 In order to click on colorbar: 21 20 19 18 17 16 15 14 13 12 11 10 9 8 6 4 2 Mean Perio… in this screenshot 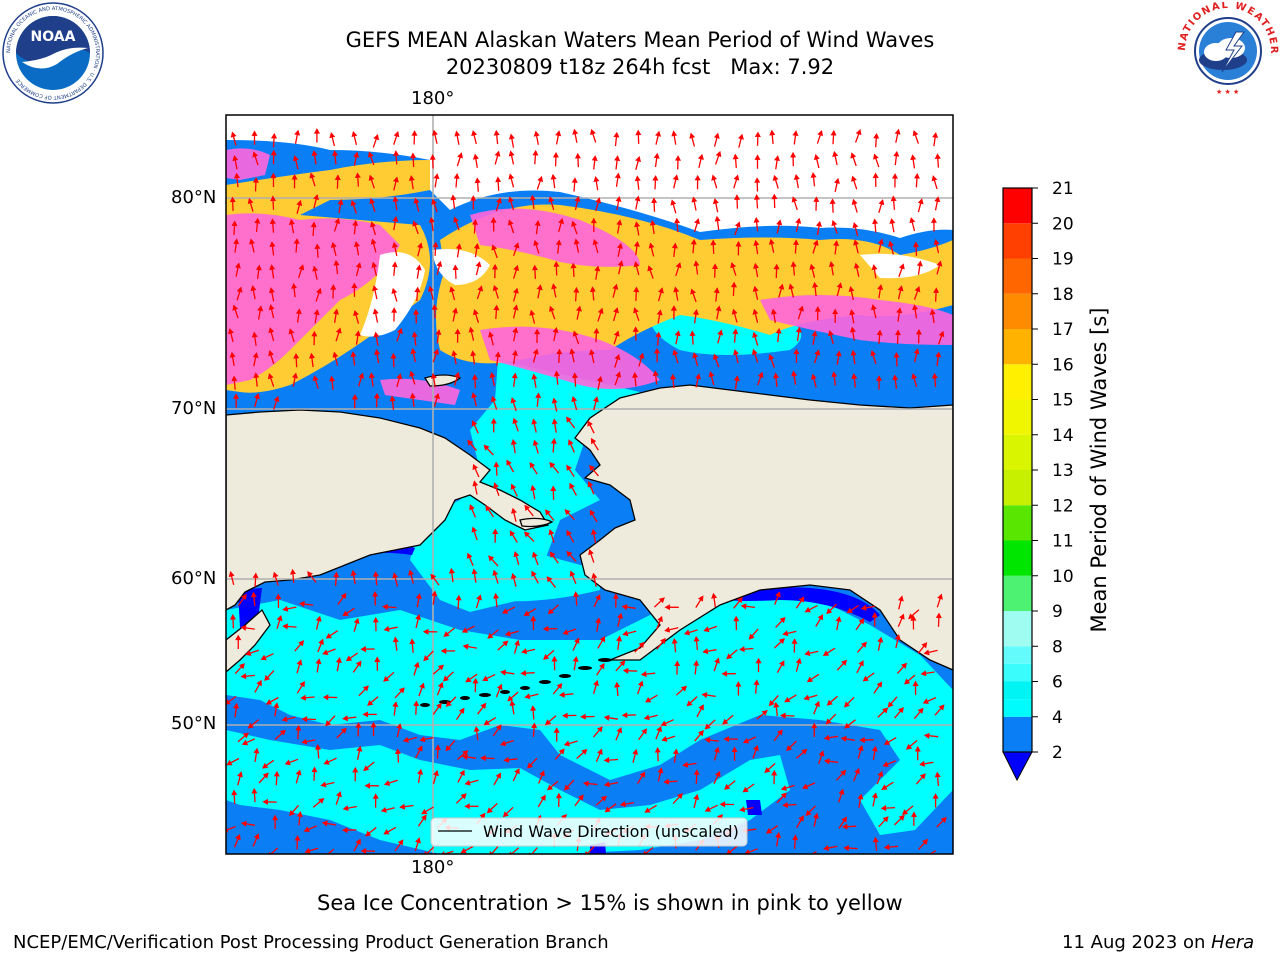, I will do `click(1056, 480)`.